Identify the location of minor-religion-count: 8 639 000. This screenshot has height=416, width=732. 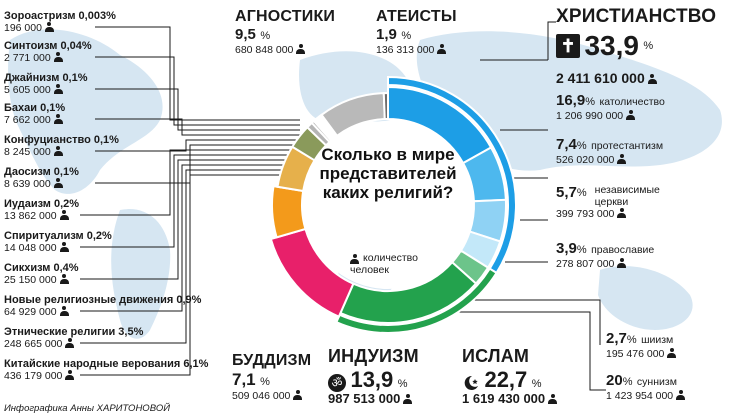
(41, 184).